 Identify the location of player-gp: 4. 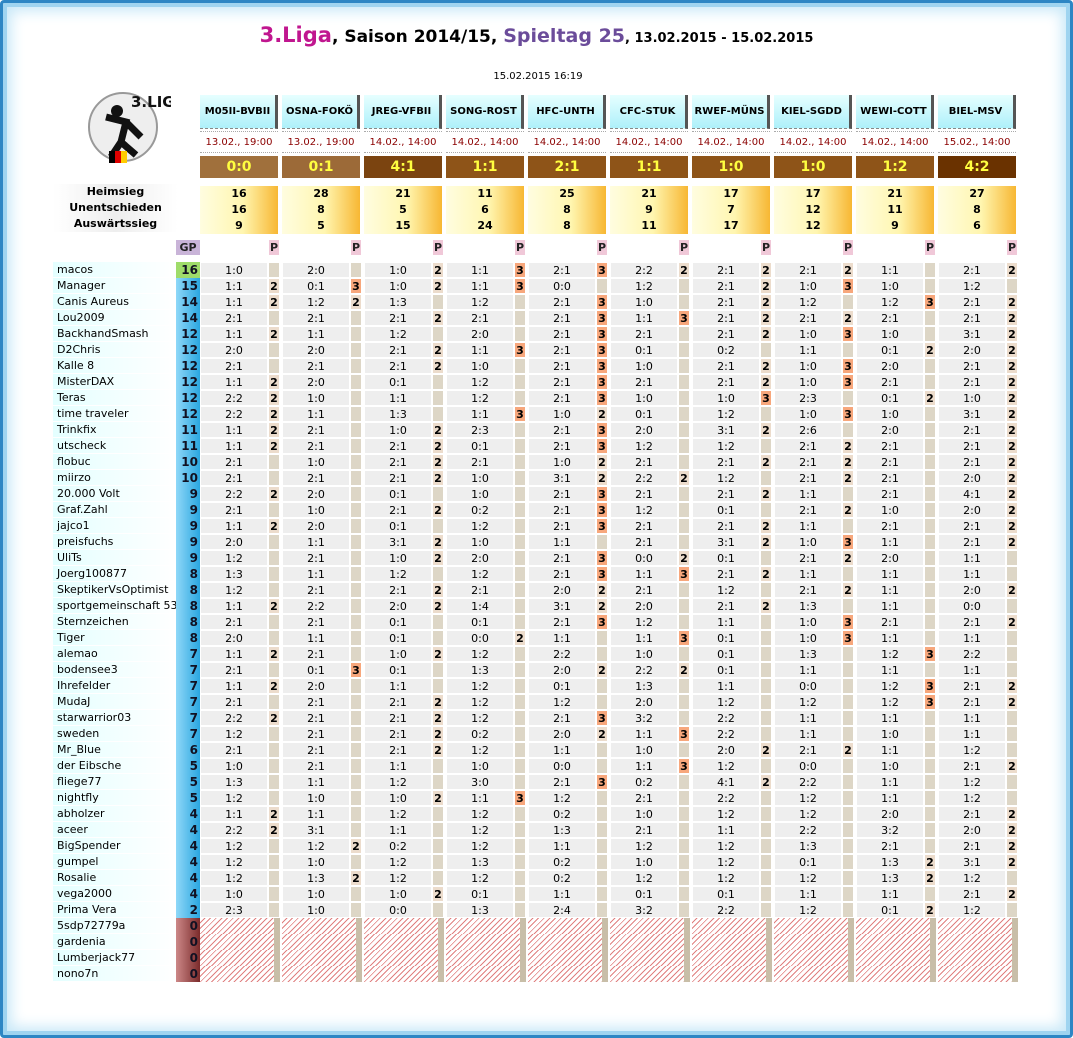
(188, 894).